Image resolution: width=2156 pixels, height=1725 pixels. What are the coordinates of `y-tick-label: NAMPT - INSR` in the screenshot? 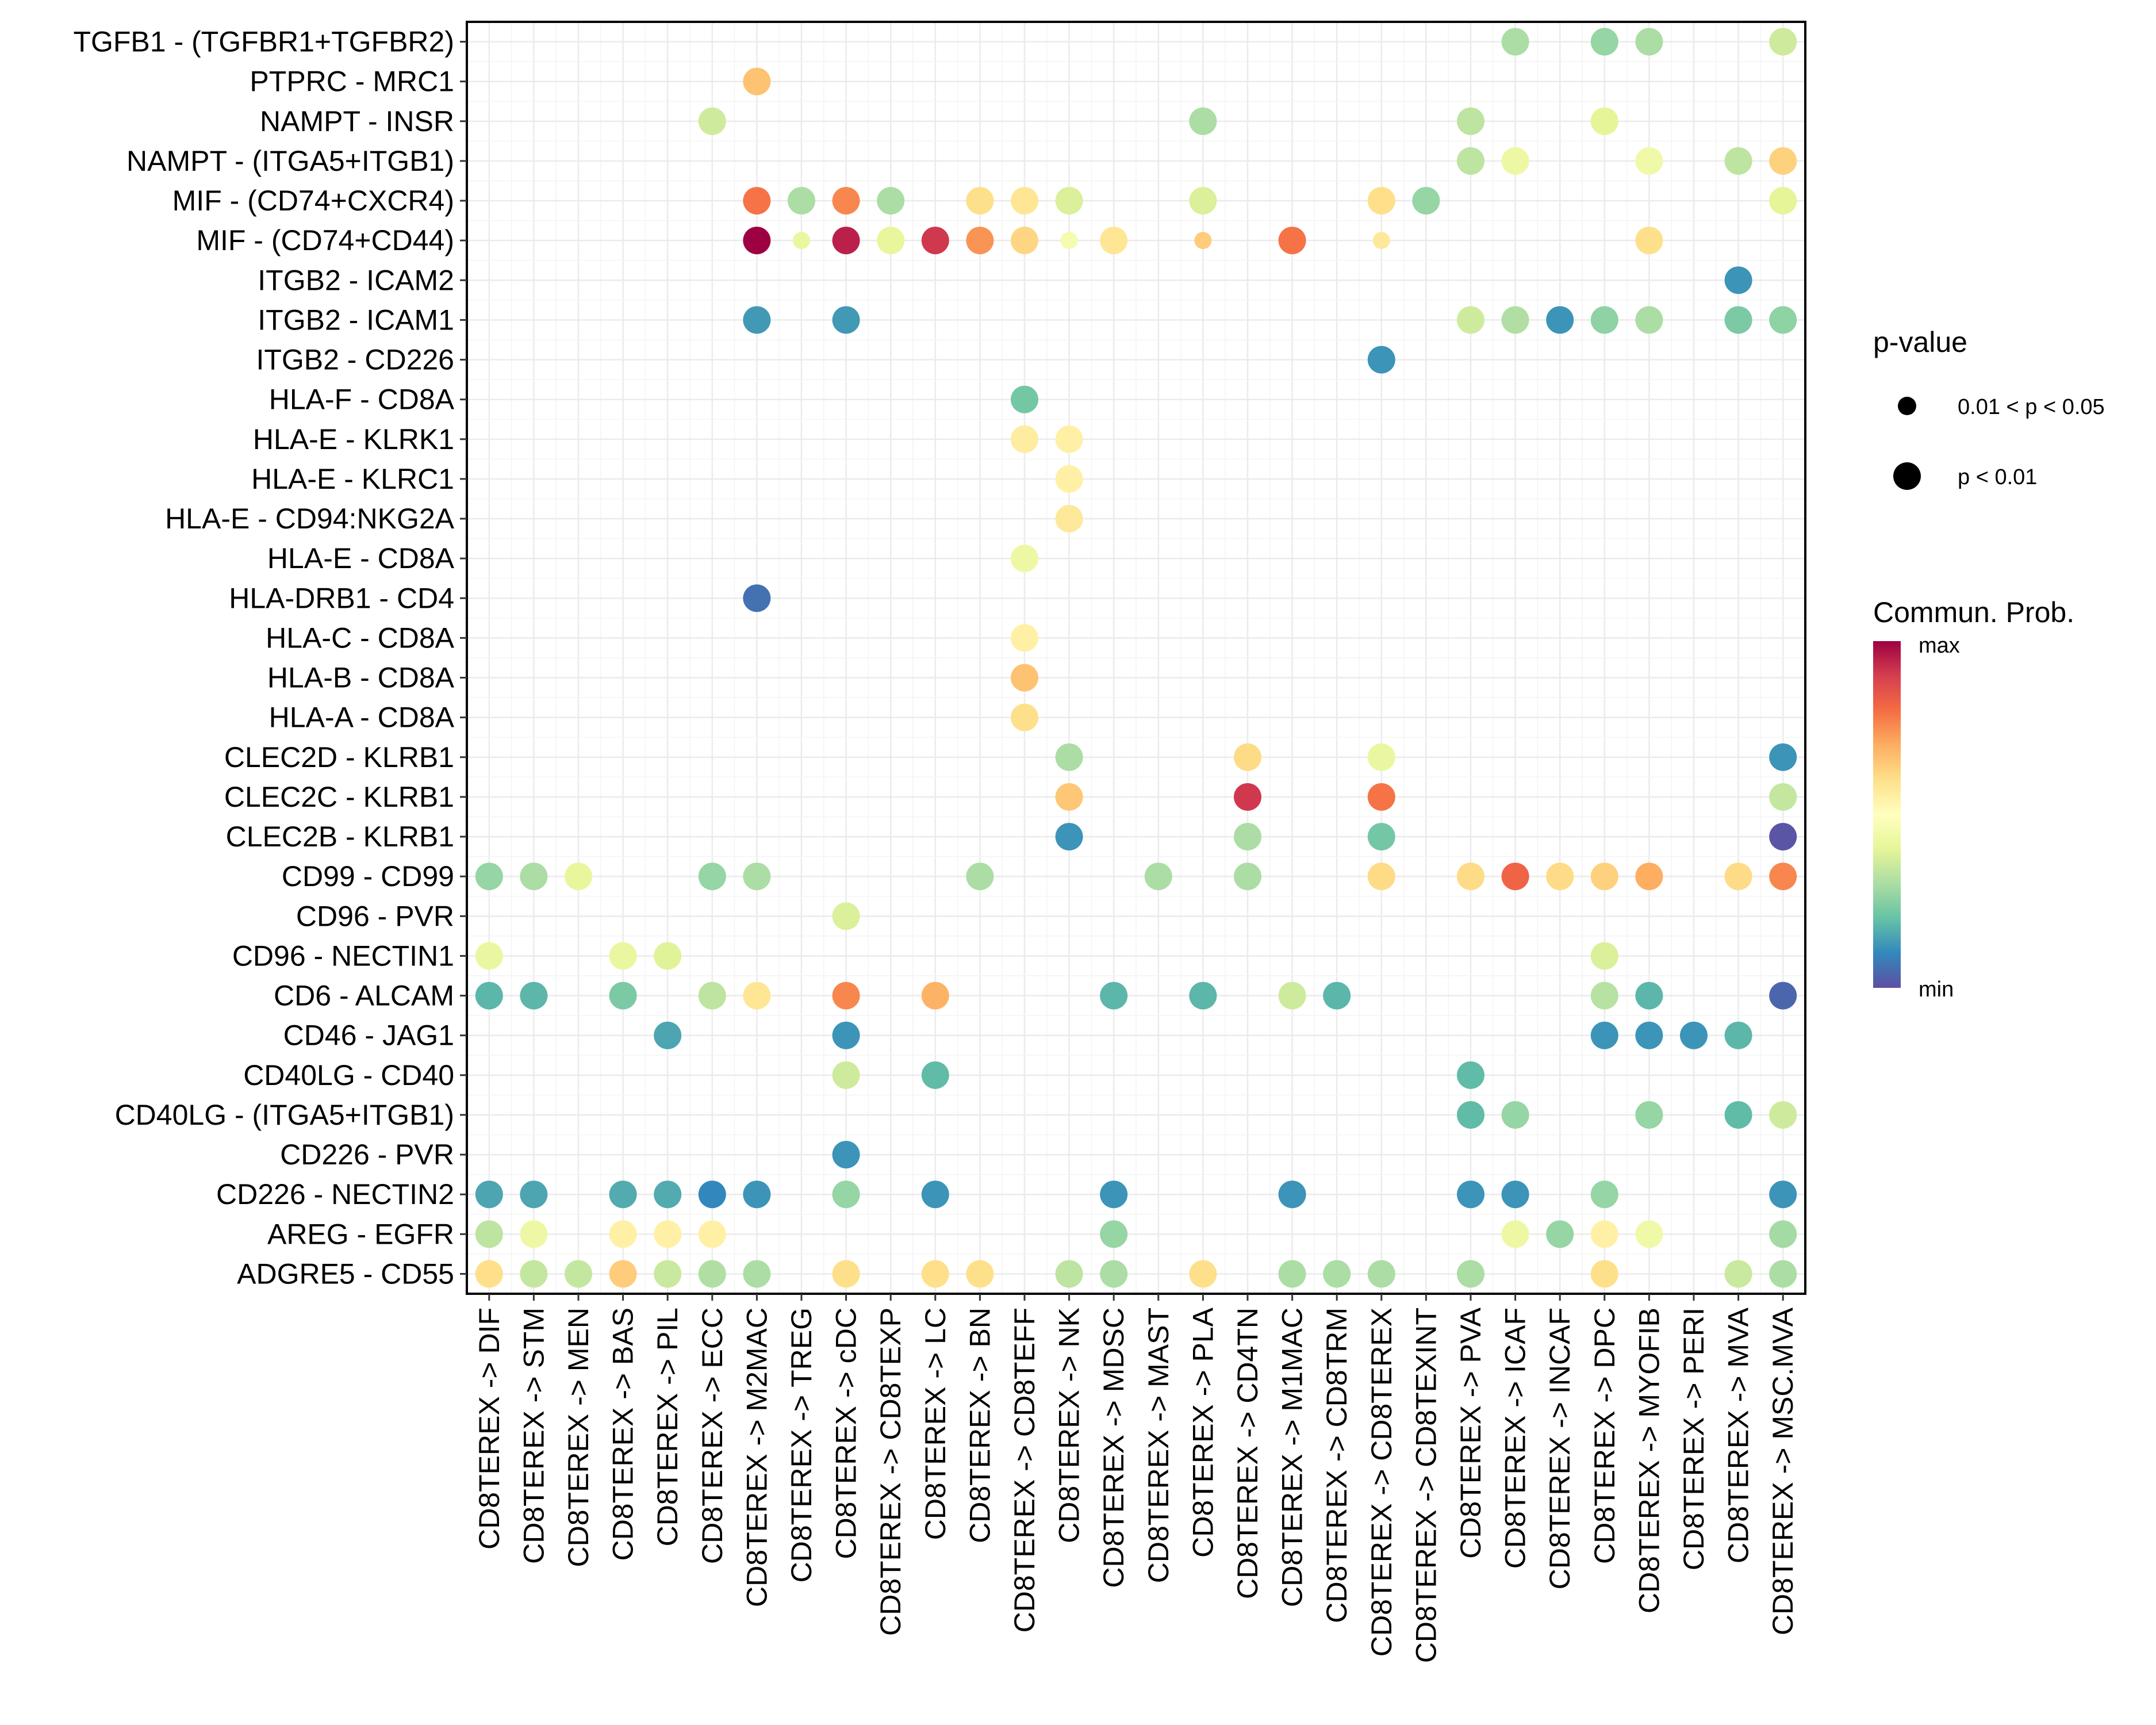 It's located at (357, 121).